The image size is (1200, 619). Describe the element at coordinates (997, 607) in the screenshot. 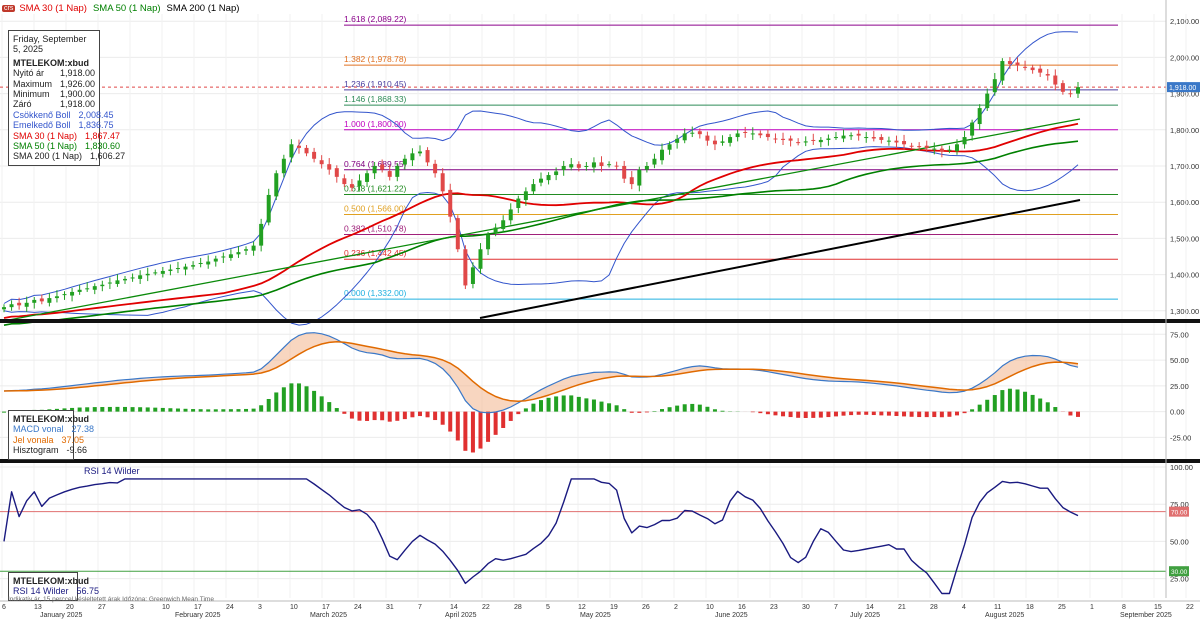

I see `x-day-tick-label: 11` at that location.